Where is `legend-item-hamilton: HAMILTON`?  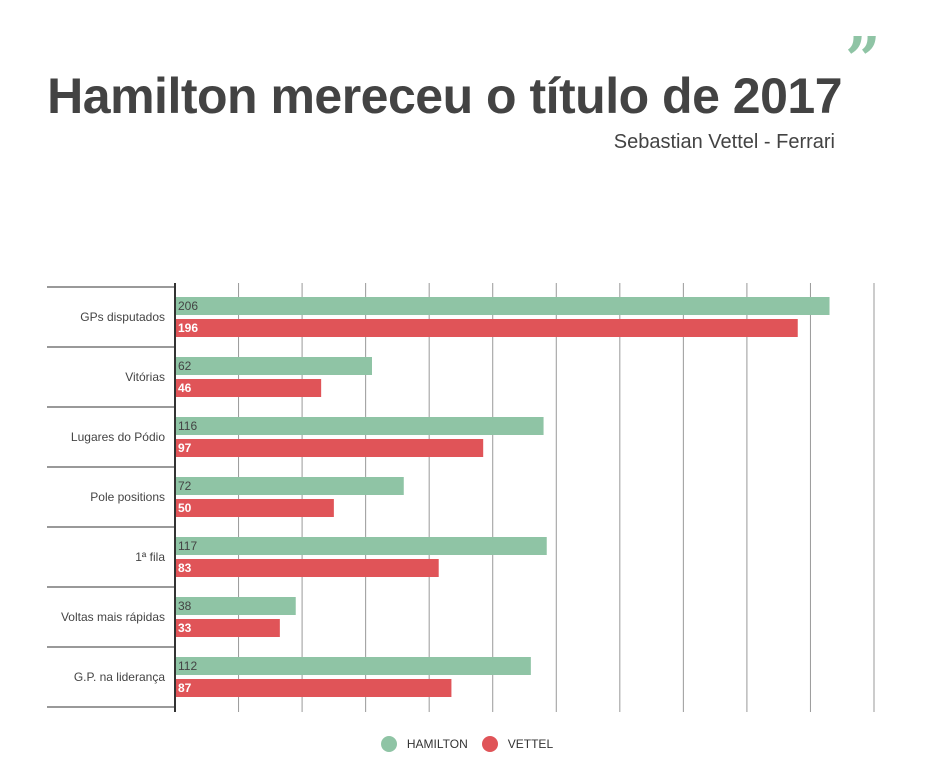 legend-item-hamilton: HAMILTON is located at coordinates (424, 744).